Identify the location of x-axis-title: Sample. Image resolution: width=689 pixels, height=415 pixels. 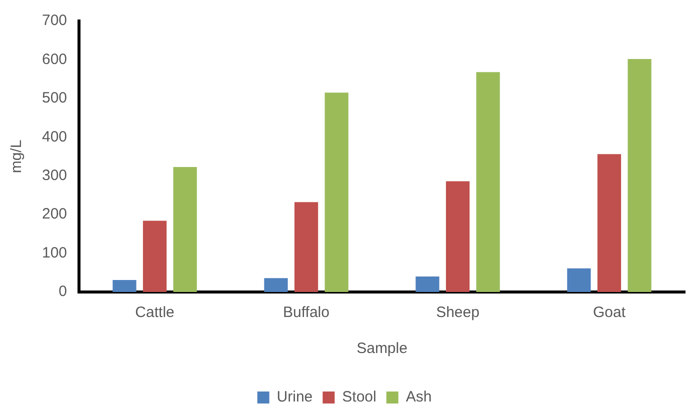
(382, 349).